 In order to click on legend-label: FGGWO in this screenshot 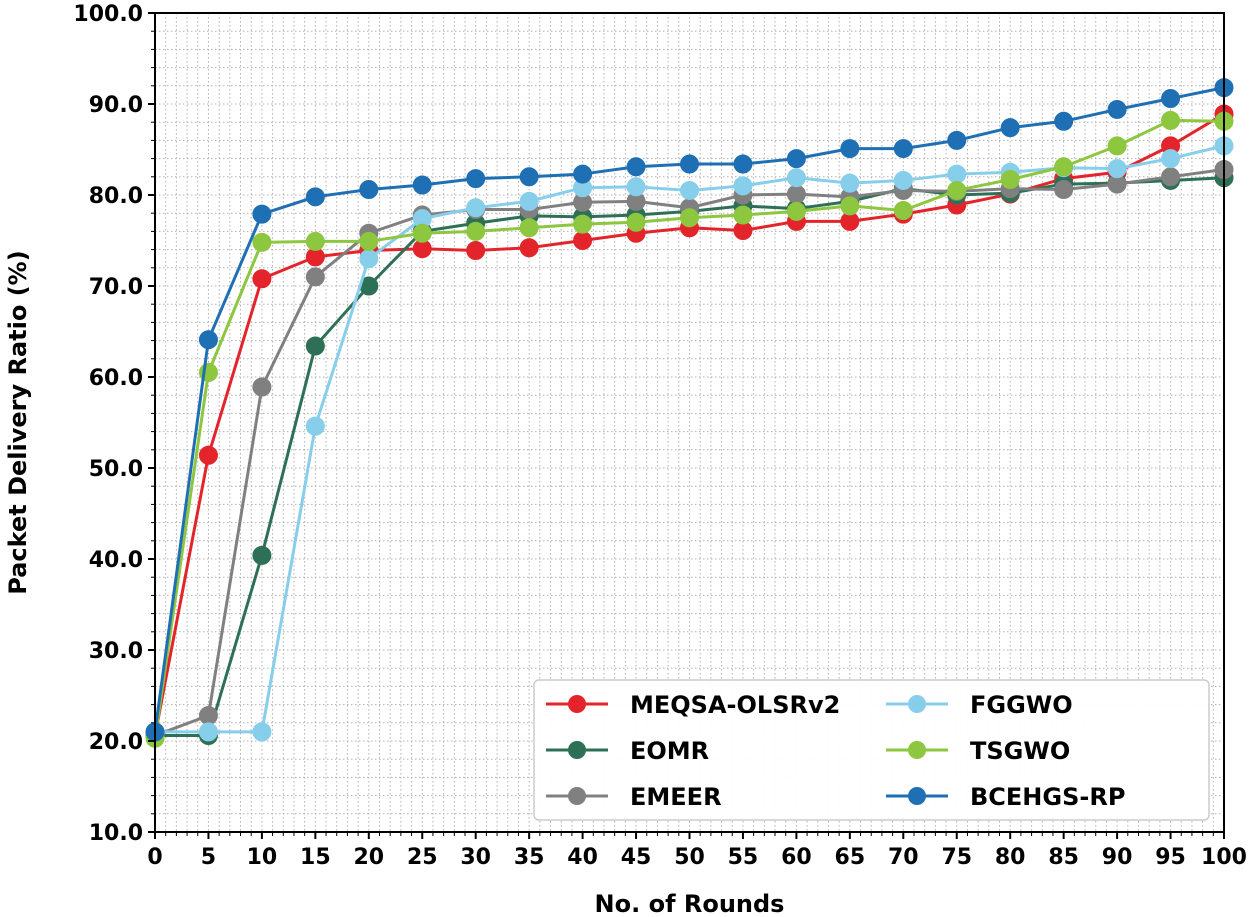, I will do `click(1021, 705)`.